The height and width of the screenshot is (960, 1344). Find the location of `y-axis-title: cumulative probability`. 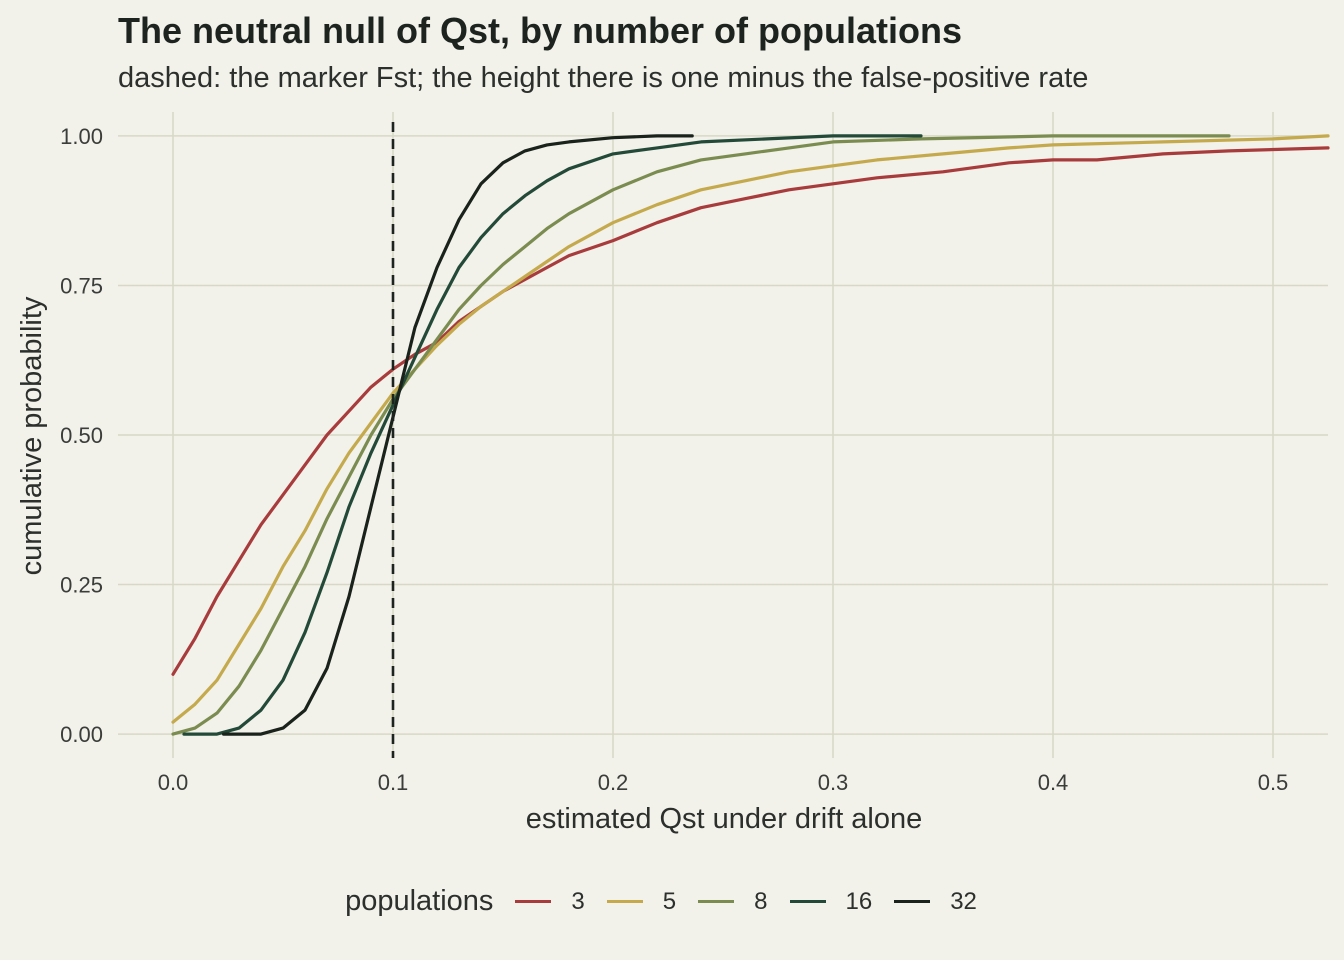

y-axis-title: cumulative probability is located at coordinates (32, 435).